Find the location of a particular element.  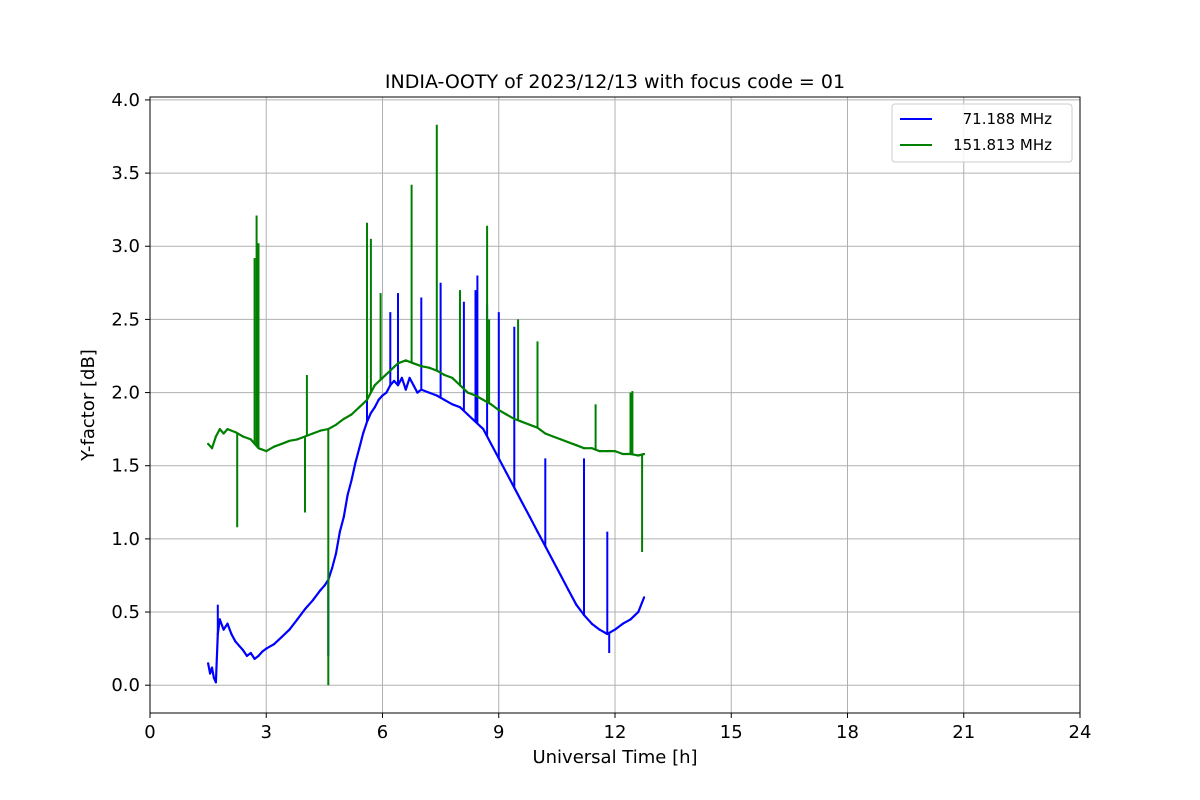

legend: 71.188 MHz 151.813 MHz is located at coordinates (982, 133).